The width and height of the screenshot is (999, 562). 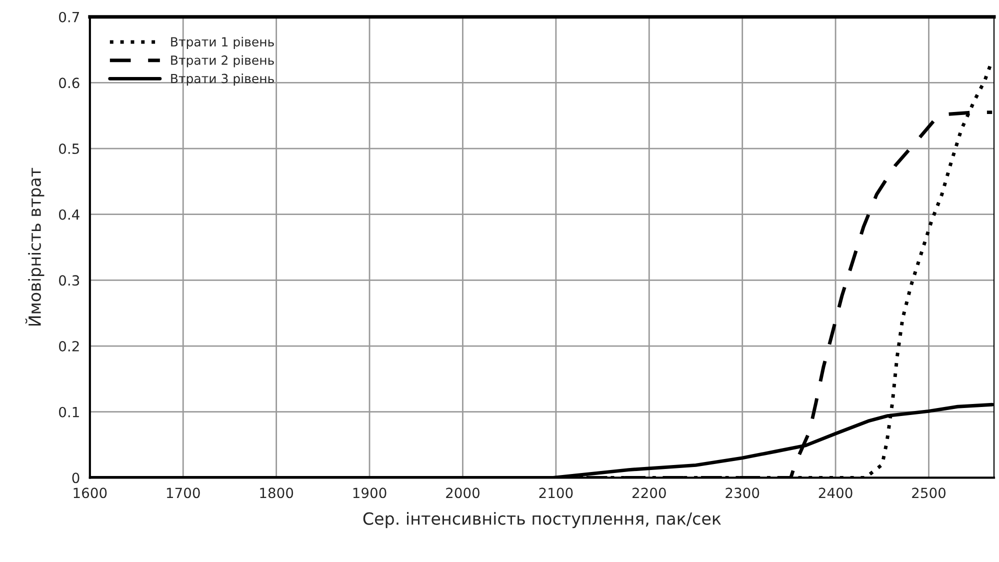 What do you see at coordinates (369, 493) in the screenshot?
I see `x-tick-label: 1900` at bounding box center [369, 493].